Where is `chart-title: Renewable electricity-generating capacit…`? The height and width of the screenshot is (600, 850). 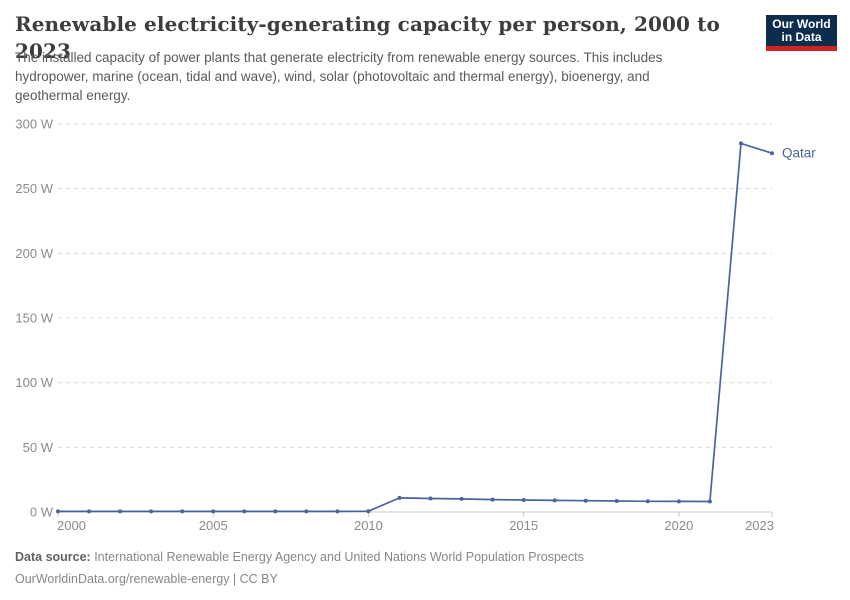 chart-title: Renewable electricity-generating capacit… is located at coordinates (367, 37).